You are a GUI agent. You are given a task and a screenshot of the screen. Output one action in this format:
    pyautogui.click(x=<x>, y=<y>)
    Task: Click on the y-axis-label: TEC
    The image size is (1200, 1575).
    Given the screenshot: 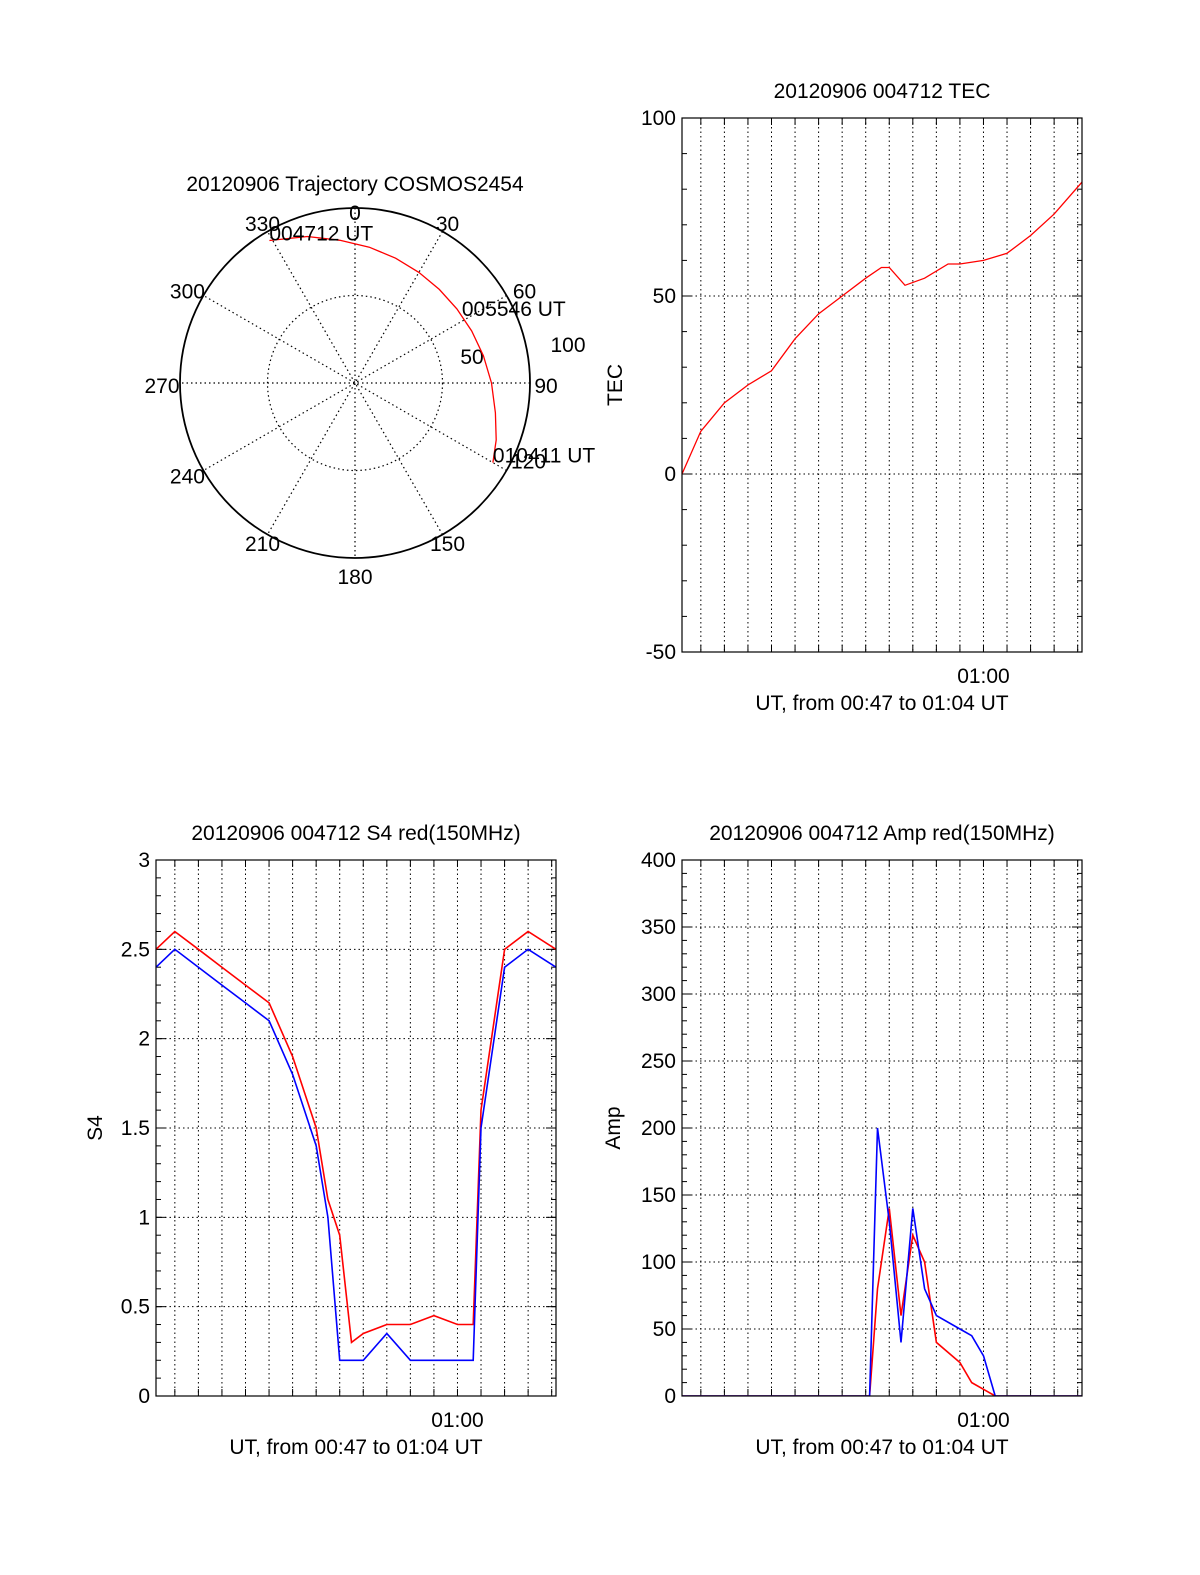 What is the action you would take?
    pyautogui.click(x=615, y=385)
    